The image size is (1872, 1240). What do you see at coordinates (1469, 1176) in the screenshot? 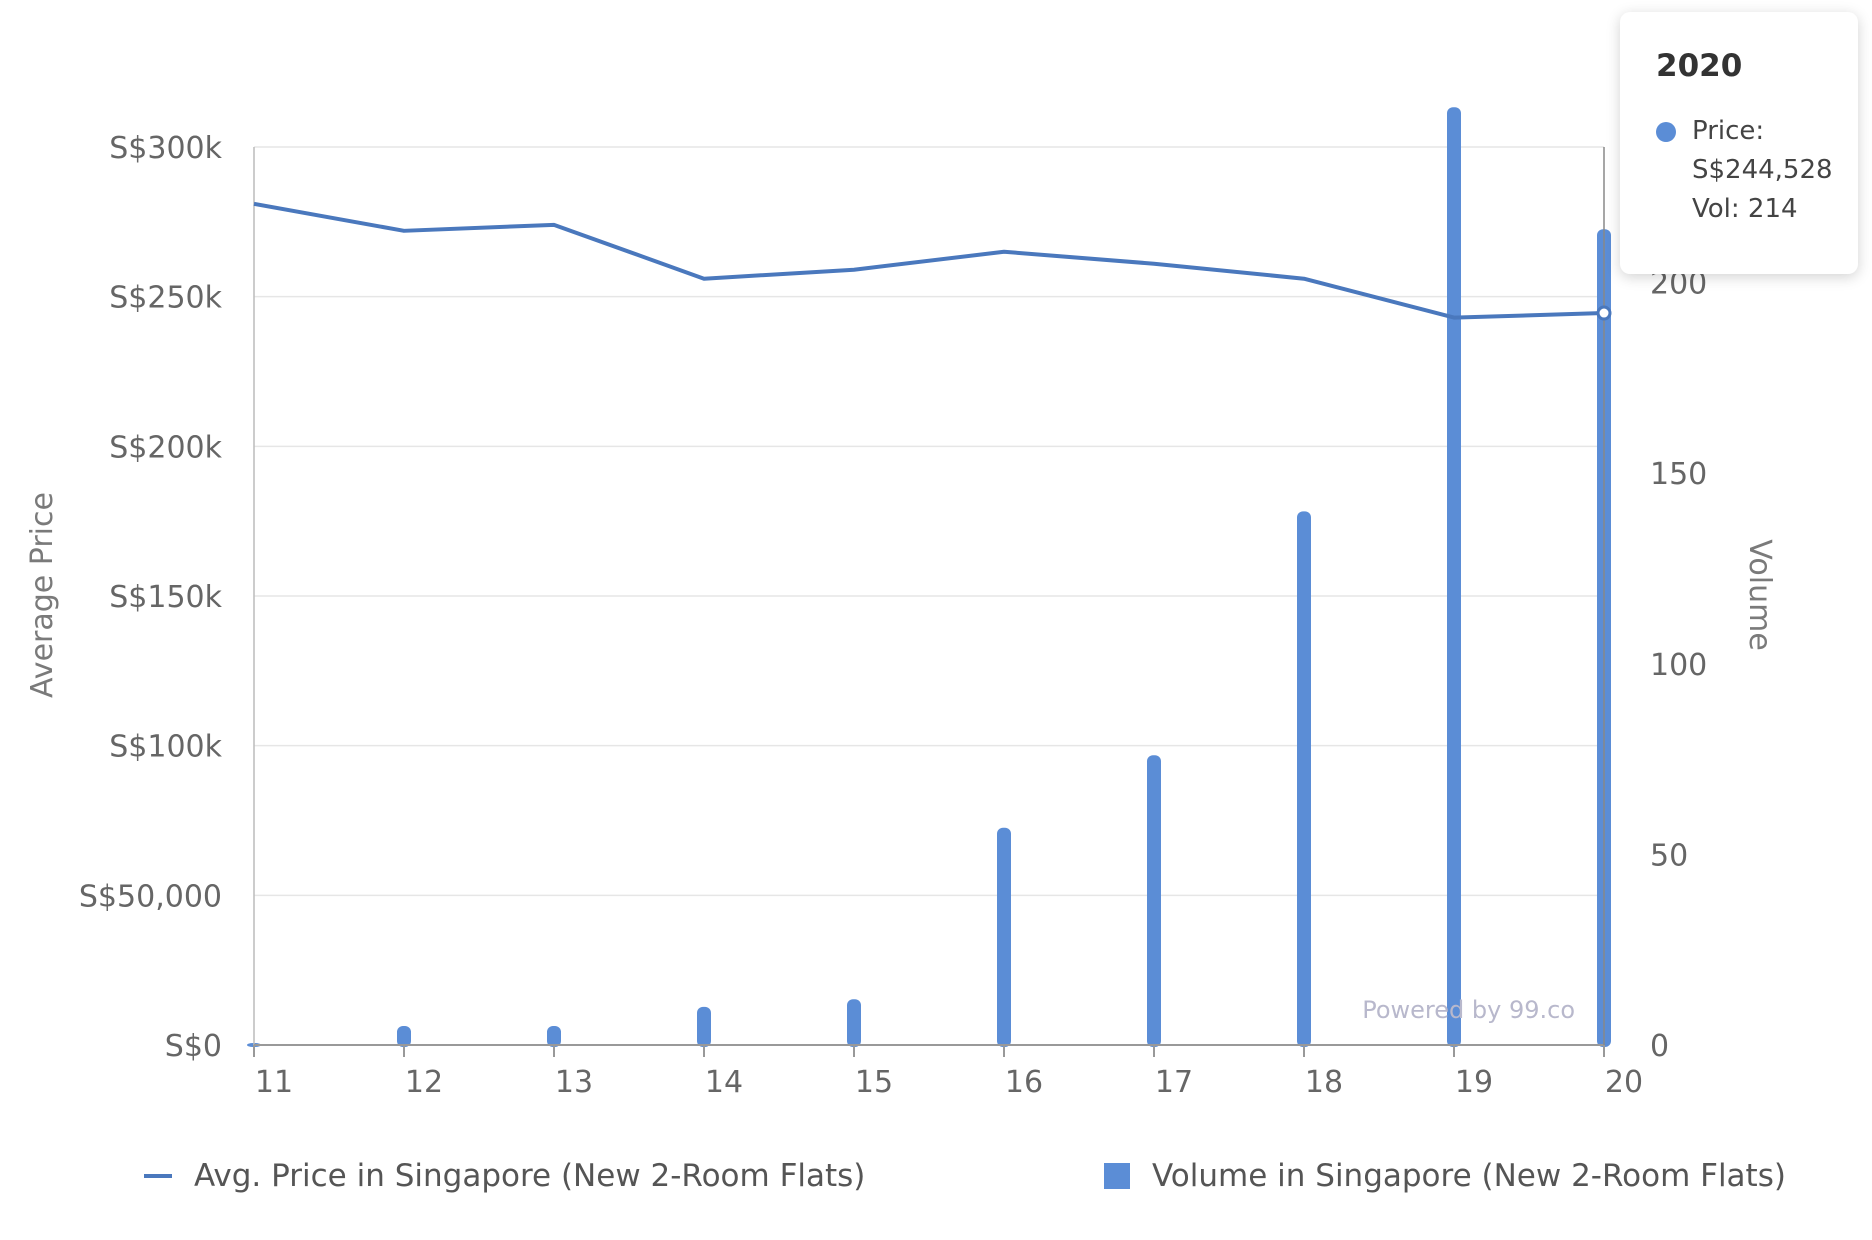
I see `legend-label-volume: Volume in Singapore (New 2-Room Flats)` at bounding box center [1469, 1176].